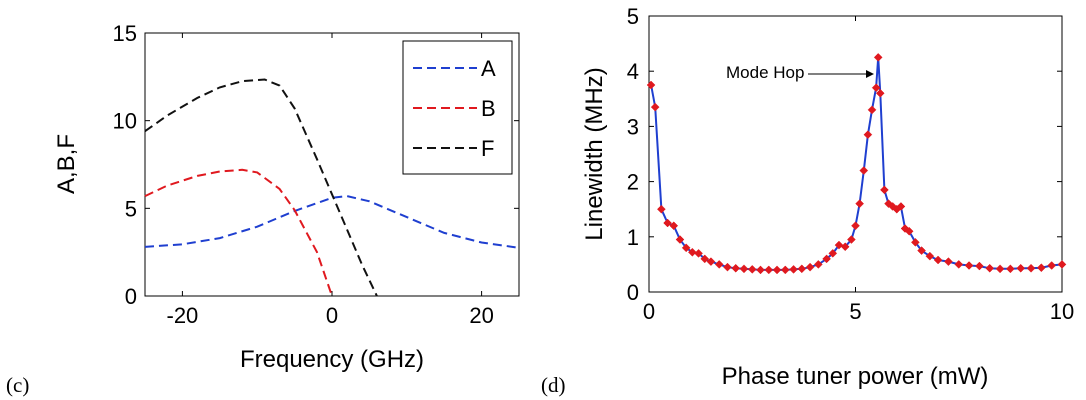 The width and height of the screenshot is (1086, 400). What do you see at coordinates (125, 33) in the screenshot?
I see `chart-c-ytick-label: 15` at bounding box center [125, 33].